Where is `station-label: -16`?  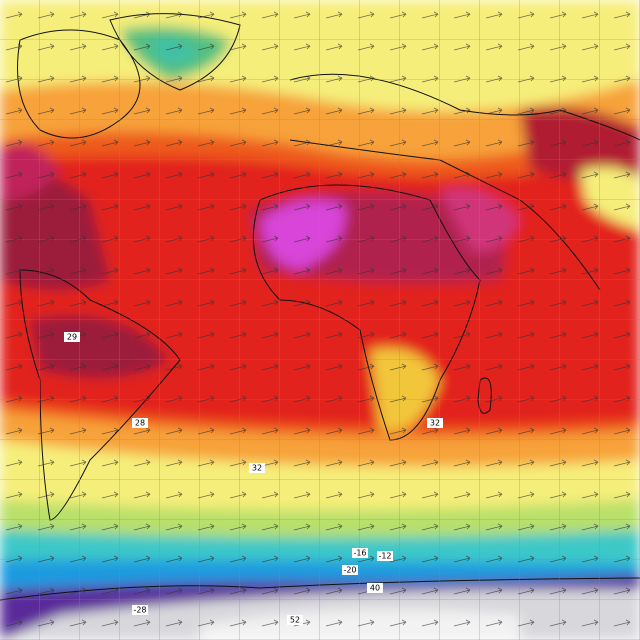 station-label: -16 is located at coordinates (359, 553).